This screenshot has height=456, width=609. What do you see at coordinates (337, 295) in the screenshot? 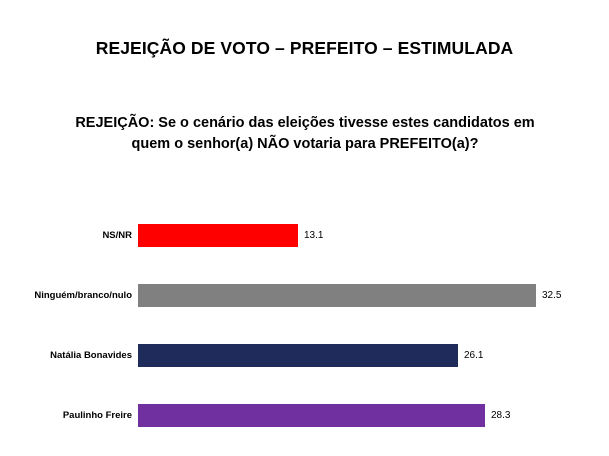
I see `bar-ninguem-branco-nulo` at bounding box center [337, 295].